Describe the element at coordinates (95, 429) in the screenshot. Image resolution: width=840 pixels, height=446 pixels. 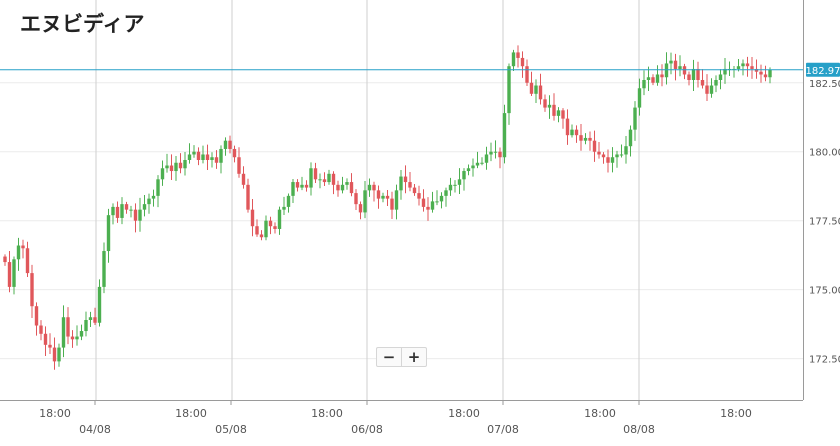
I see `x-tick-label: 04/08` at that location.